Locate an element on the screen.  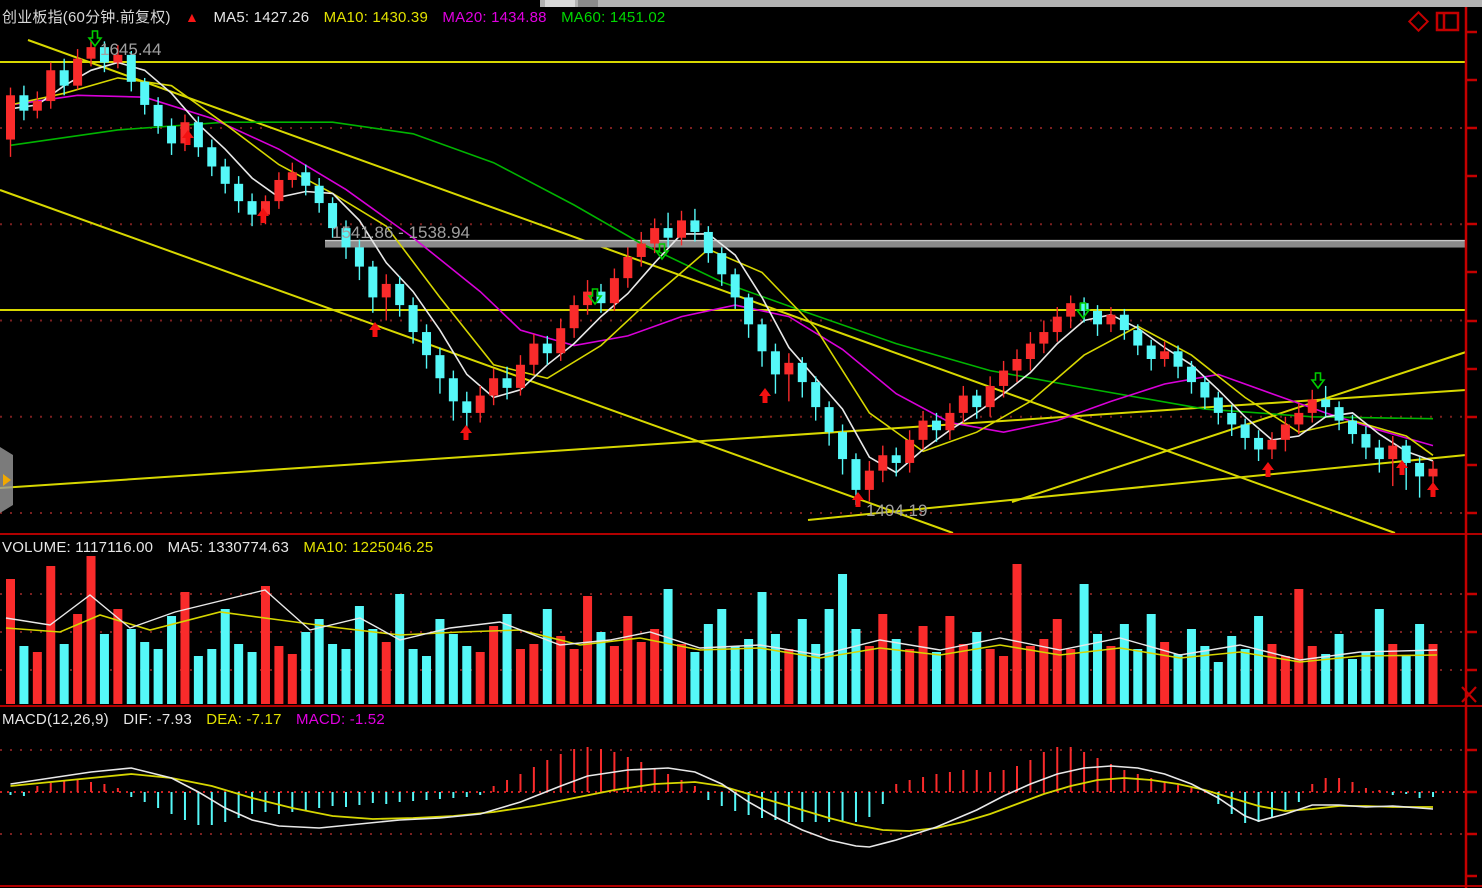
top-strip-tab is located at coordinates (560, 3).